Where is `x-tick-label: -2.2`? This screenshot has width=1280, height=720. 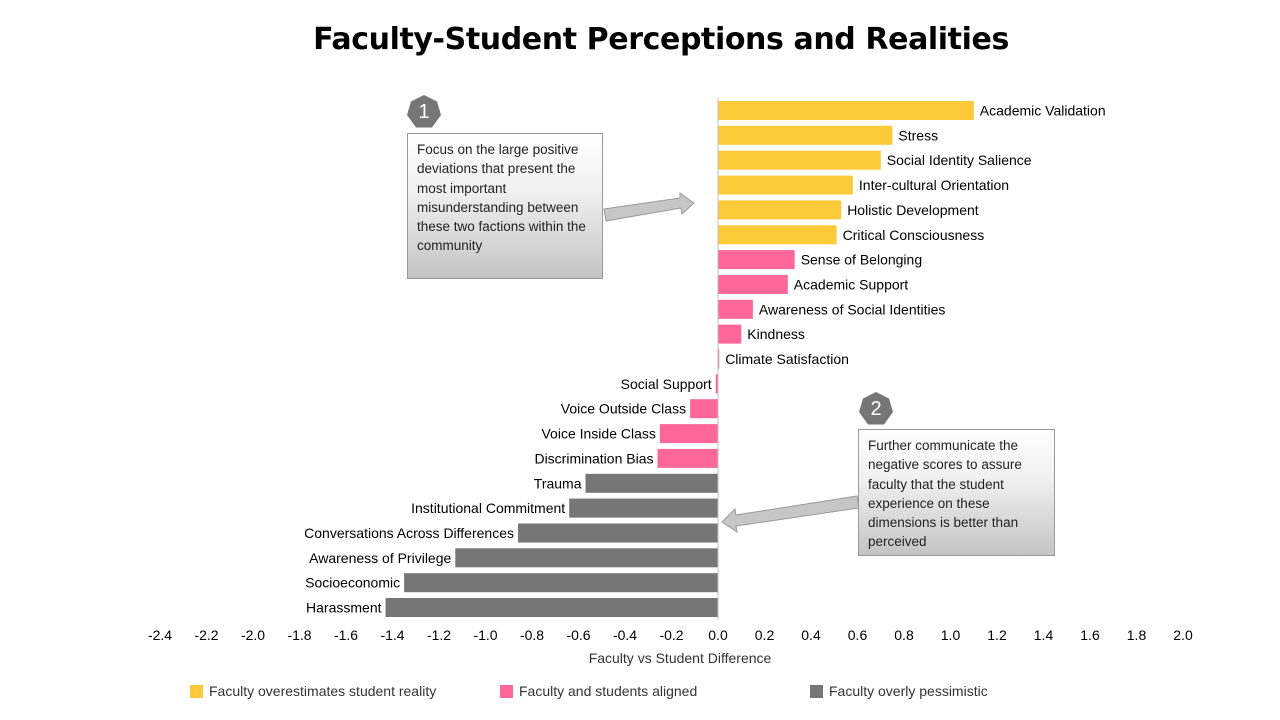
x-tick-label: -2.2 is located at coordinates (206, 635).